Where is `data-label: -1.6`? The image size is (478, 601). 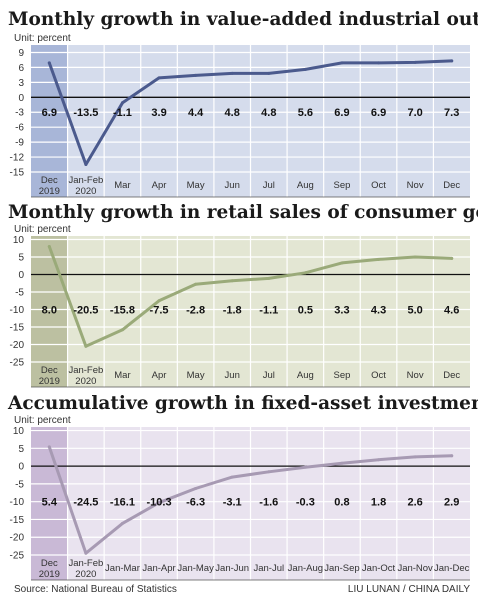
data-label: -1.6 is located at coordinates (268, 503).